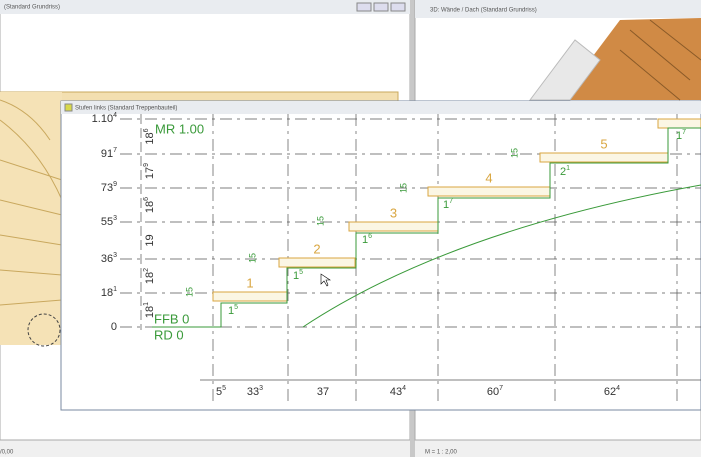 The image size is (701, 462). What do you see at coordinates (171, 318) in the screenshot?
I see `ffb-label: FFB 0` at bounding box center [171, 318].